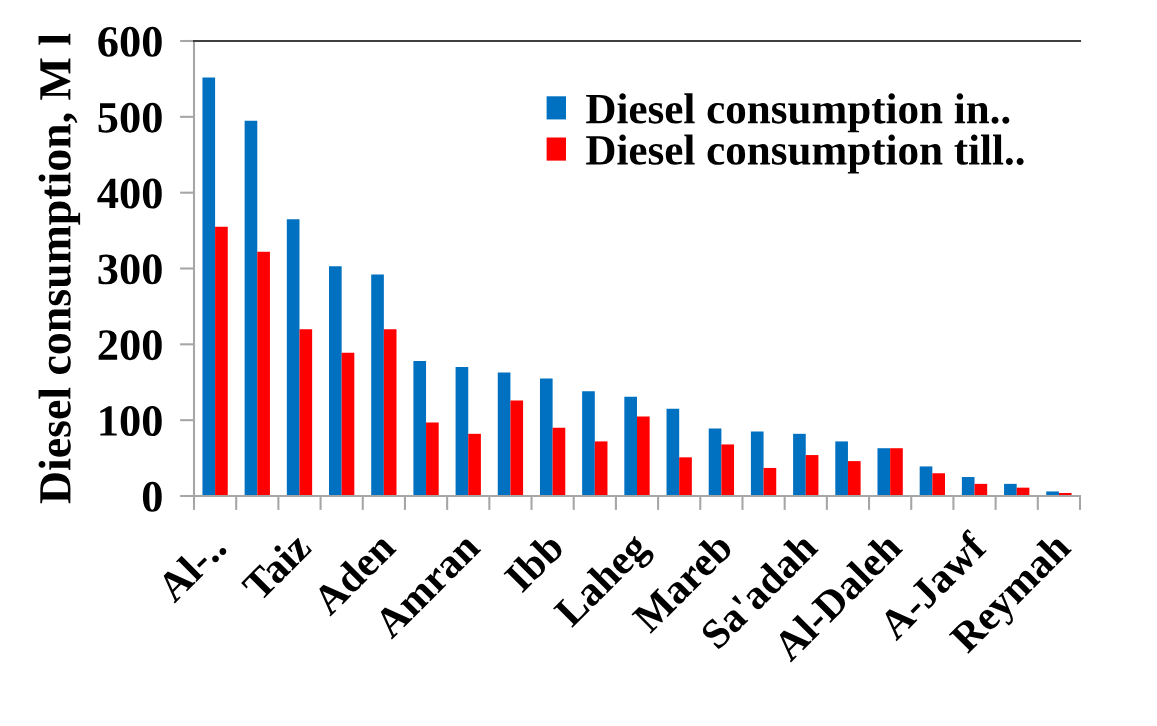  Describe the element at coordinates (191, 567) in the screenshot. I see `x-tick-label: Al-..` at that location.